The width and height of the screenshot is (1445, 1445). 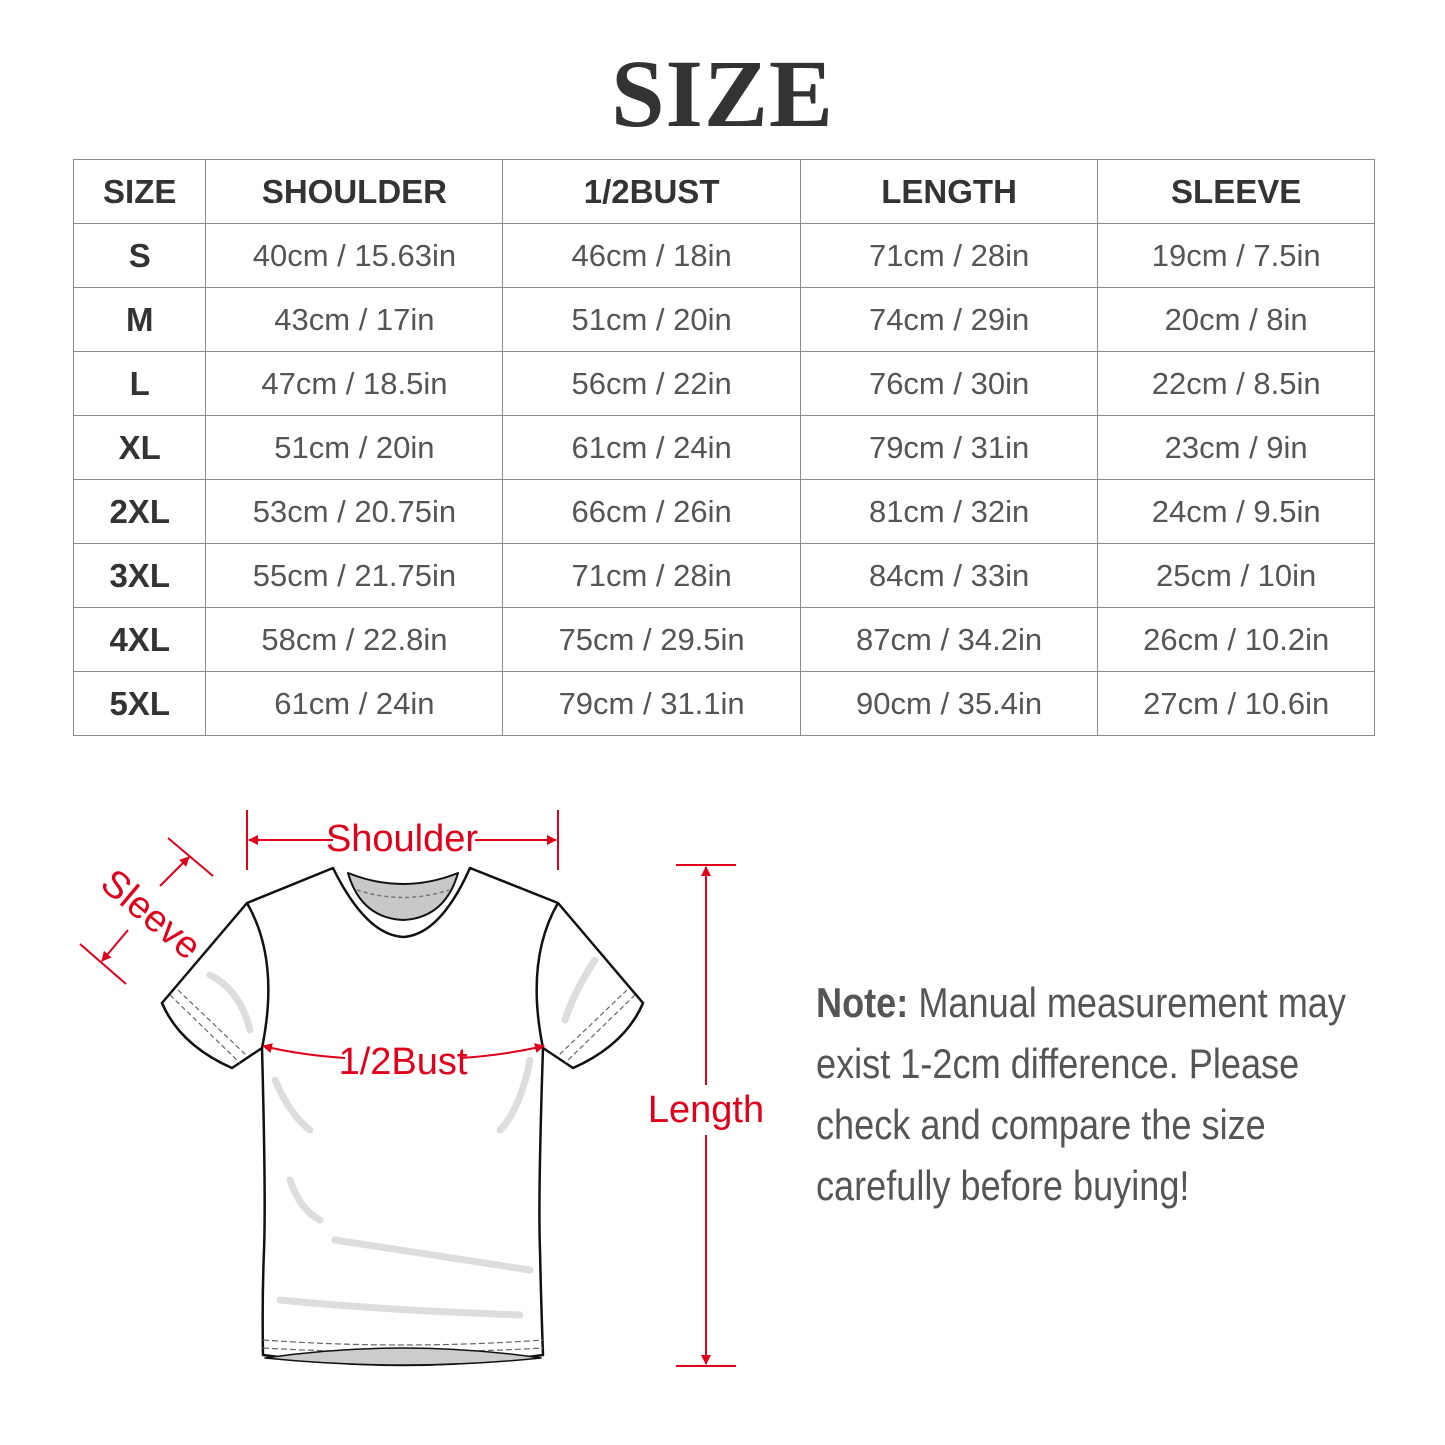 What do you see at coordinates (402, 1137) in the screenshot?
I see `wrinkle-shading` at bounding box center [402, 1137].